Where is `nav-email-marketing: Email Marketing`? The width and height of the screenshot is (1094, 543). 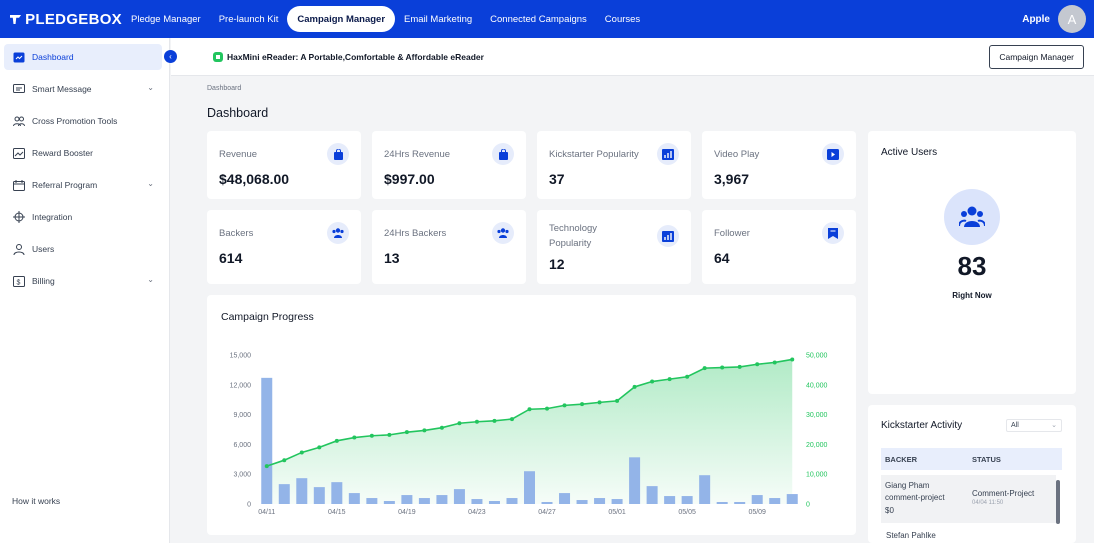
nav-email-marketing: Email Marketing is located at coordinates (438, 19).